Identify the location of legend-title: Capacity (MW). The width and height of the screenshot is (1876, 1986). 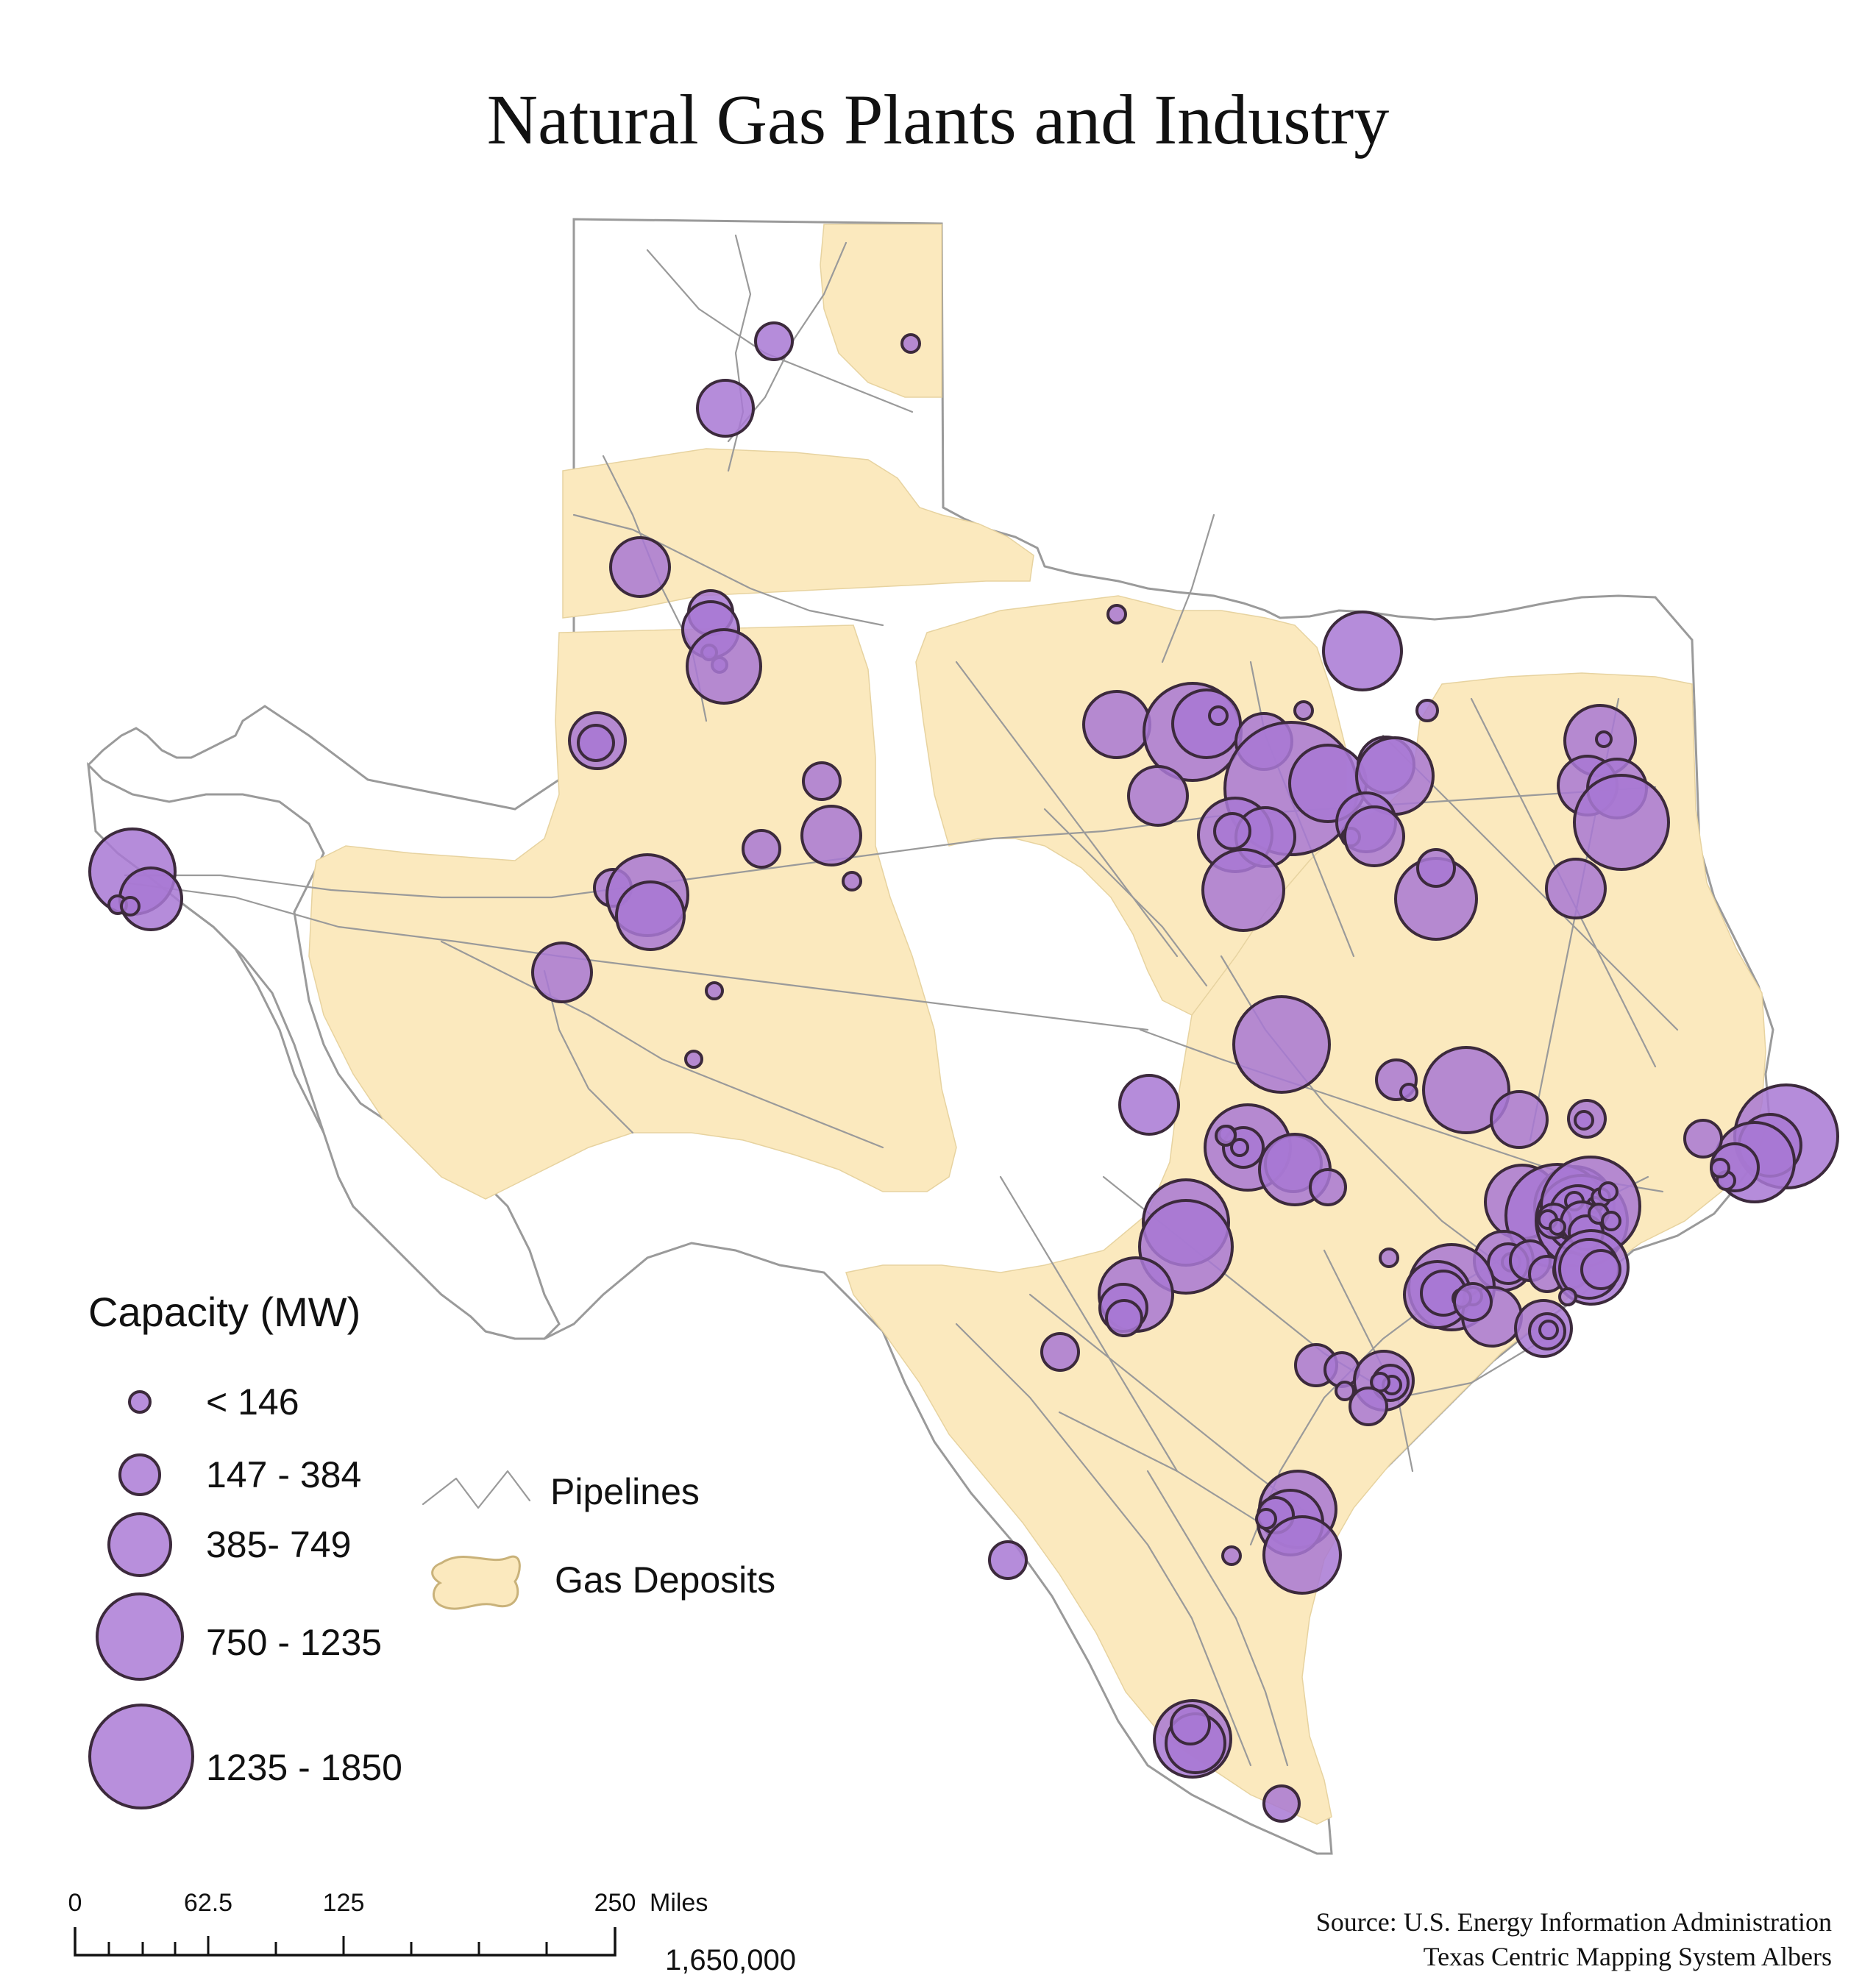
(224, 1312).